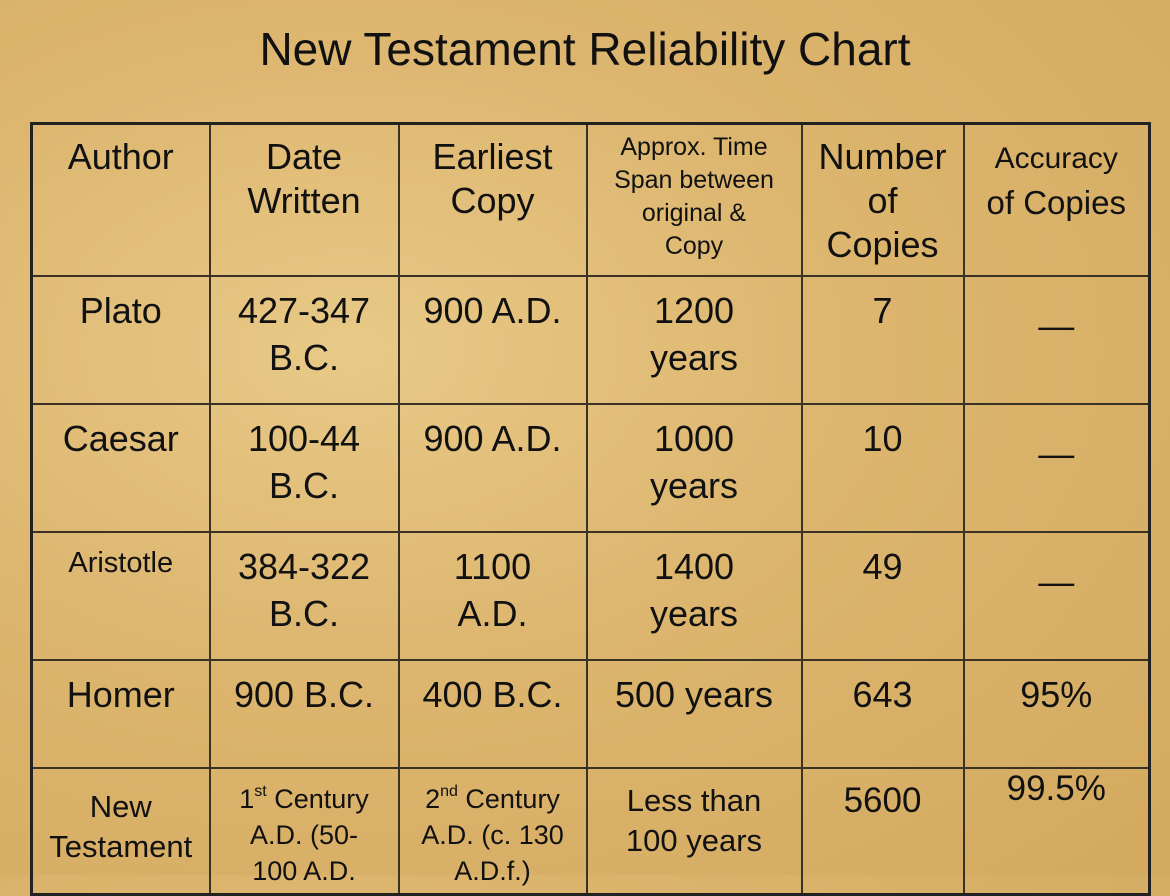 This screenshot has width=1170, height=896. What do you see at coordinates (694, 438) in the screenshot?
I see `cell-line: 1000` at bounding box center [694, 438].